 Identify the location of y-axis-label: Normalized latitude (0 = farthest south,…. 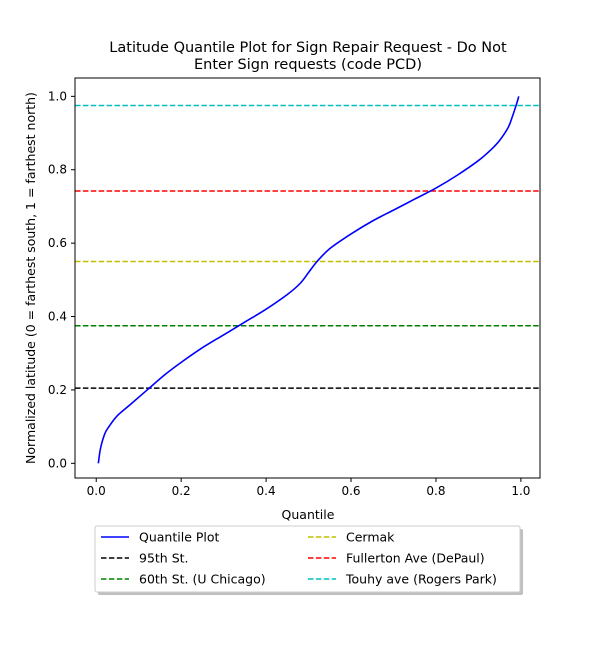
(30, 278).